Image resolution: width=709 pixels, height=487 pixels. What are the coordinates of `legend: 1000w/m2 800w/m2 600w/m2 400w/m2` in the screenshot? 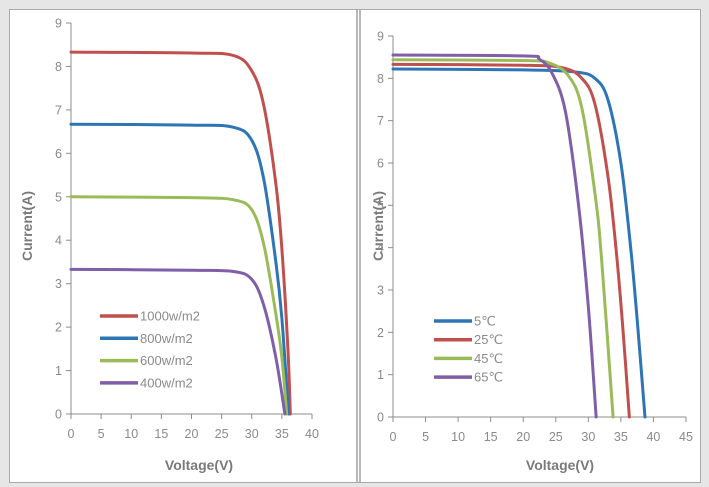 It's located at (150, 349).